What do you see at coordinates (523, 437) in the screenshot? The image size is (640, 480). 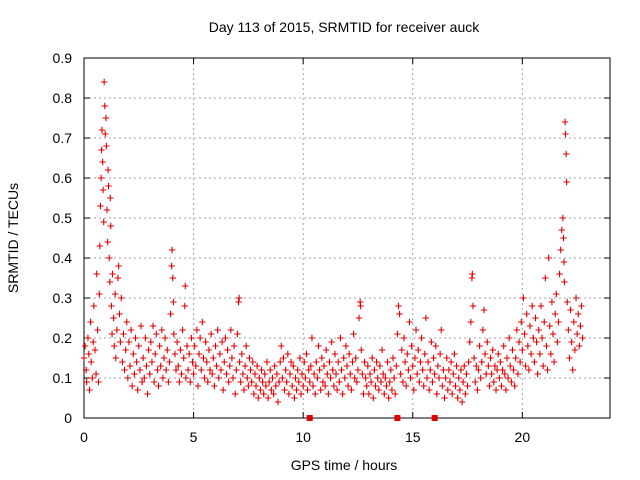 I see `x-tick-label: 20` at bounding box center [523, 437].